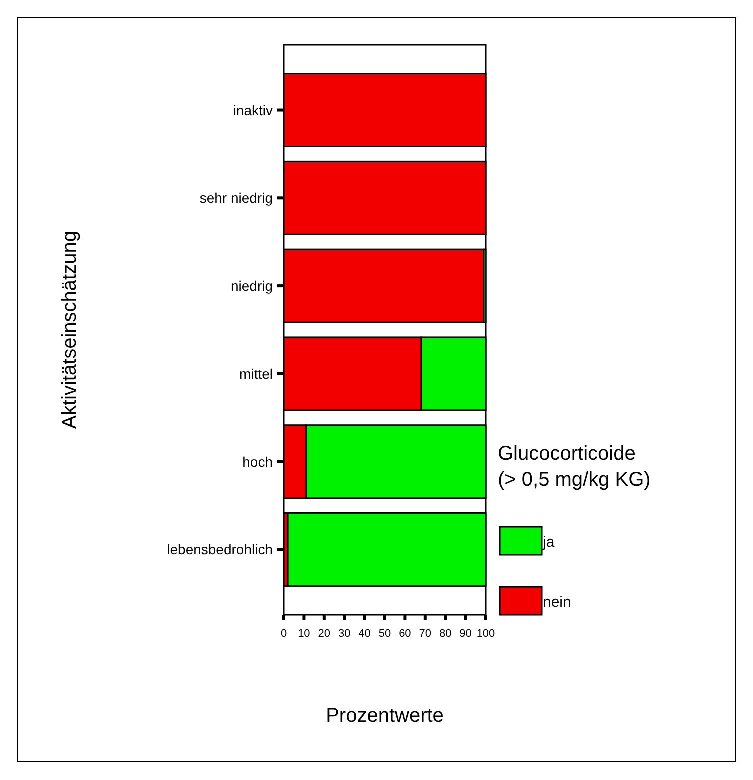 The image size is (753, 780). What do you see at coordinates (385, 716) in the screenshot?
I see `x-axis-title: Prozentwerte` at bounding box center [385, 716].